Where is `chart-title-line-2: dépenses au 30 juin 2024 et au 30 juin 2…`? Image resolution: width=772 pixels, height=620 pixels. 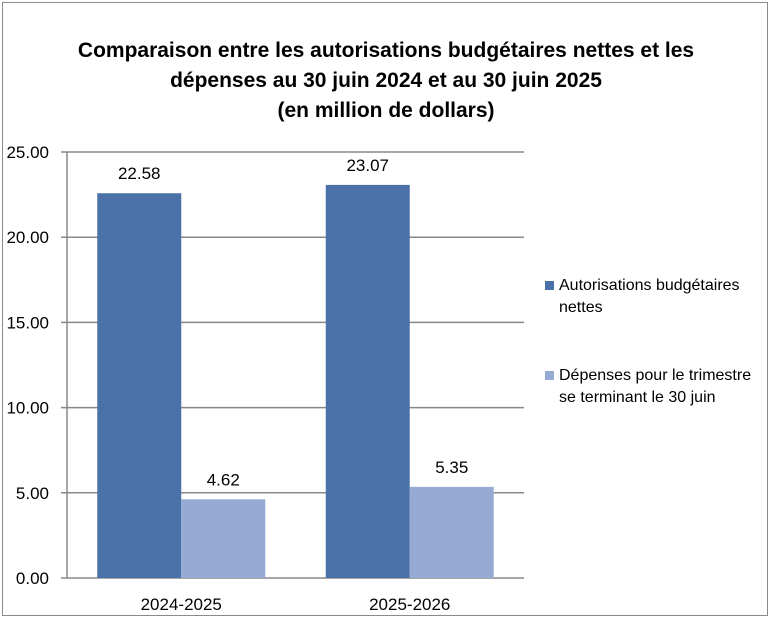 chart-title-line-2: dépenses au 30 juin 2024 et au 30 juin 2… is located at coordinates (386, 80).